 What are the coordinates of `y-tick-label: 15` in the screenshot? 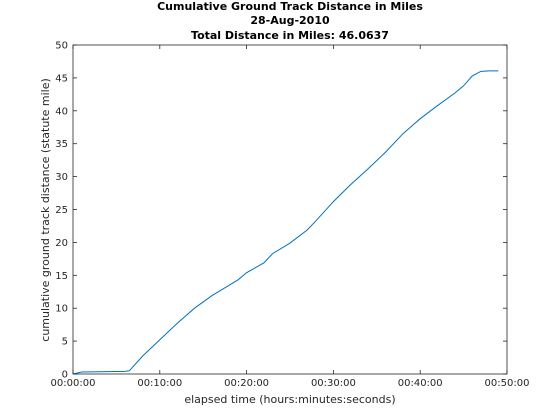 It's located at (61, 276).